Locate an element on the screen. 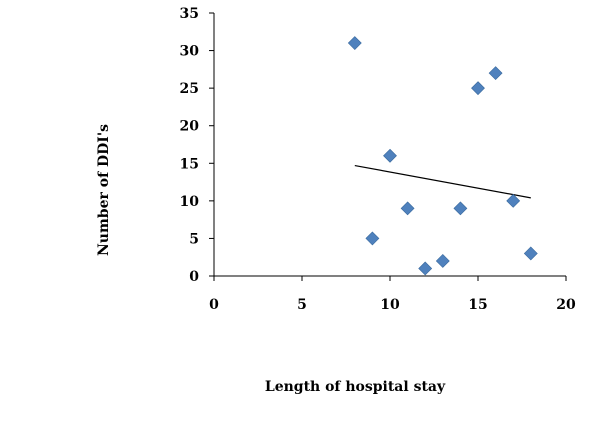 The width and height of the screenshot is (593, 424). y-tick-label: 5 is located at coordinates (194, 239).